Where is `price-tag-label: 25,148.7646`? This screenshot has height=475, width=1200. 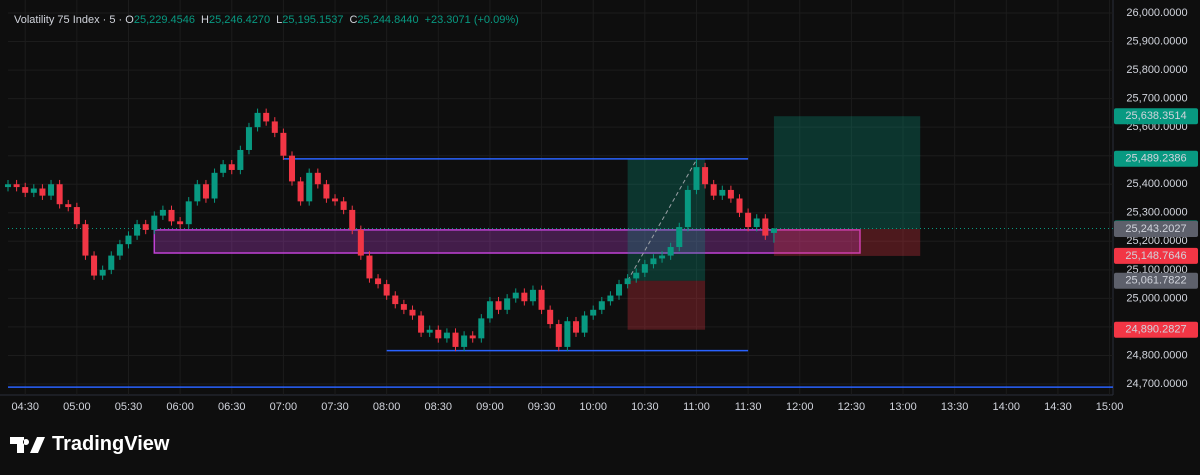 price-tag-label: 25,148.7646 is located at coordinates (1155, 256).